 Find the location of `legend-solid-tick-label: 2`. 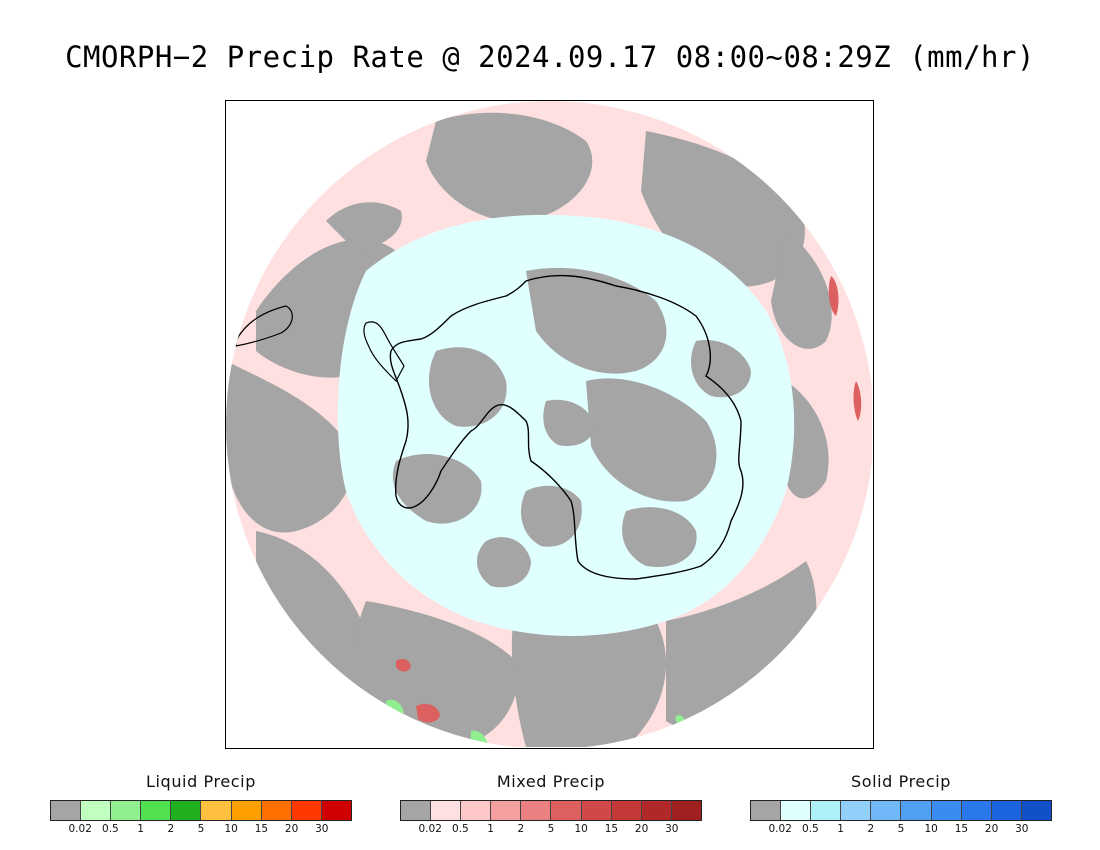

legend-solid-tick-label: 2 is located at coordinates (871, 829).